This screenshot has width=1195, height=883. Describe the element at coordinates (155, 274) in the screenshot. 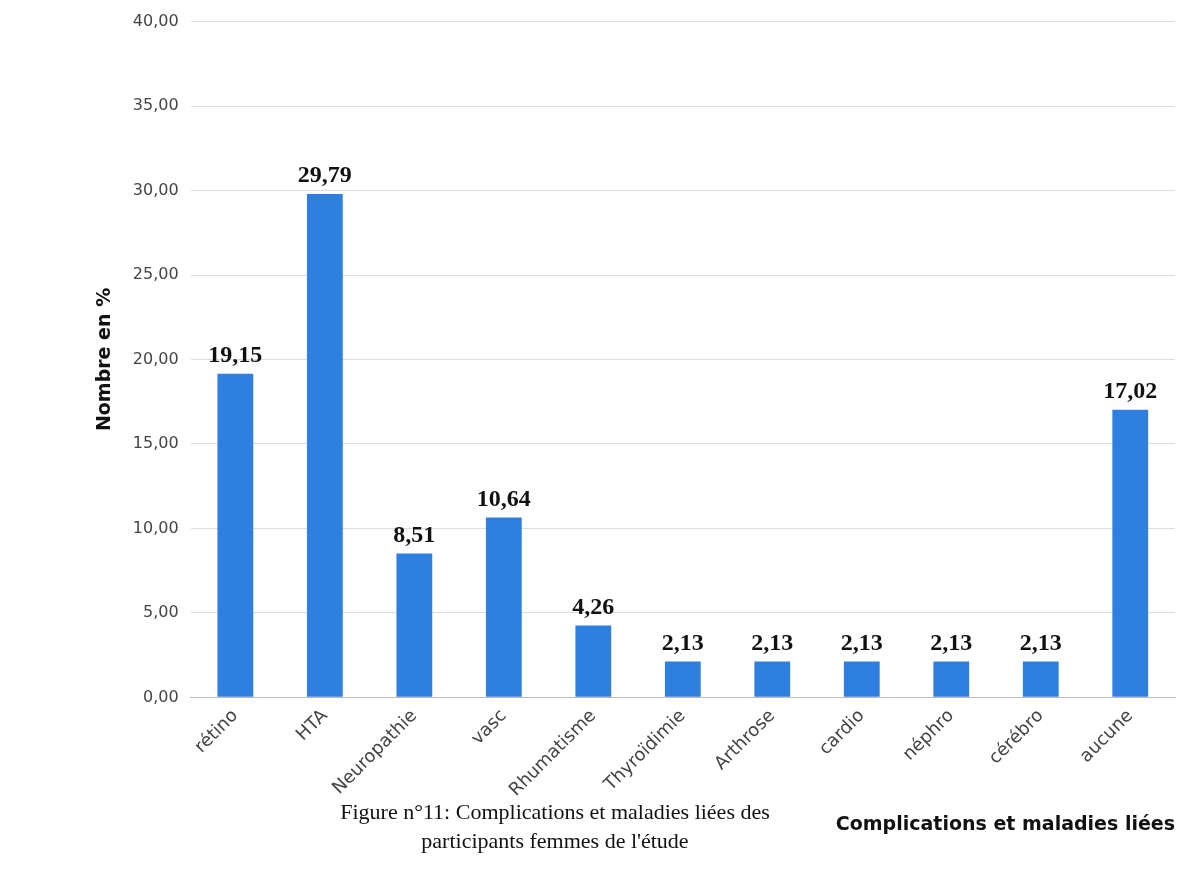

I see `y-tick-label: 25,00` at that location.